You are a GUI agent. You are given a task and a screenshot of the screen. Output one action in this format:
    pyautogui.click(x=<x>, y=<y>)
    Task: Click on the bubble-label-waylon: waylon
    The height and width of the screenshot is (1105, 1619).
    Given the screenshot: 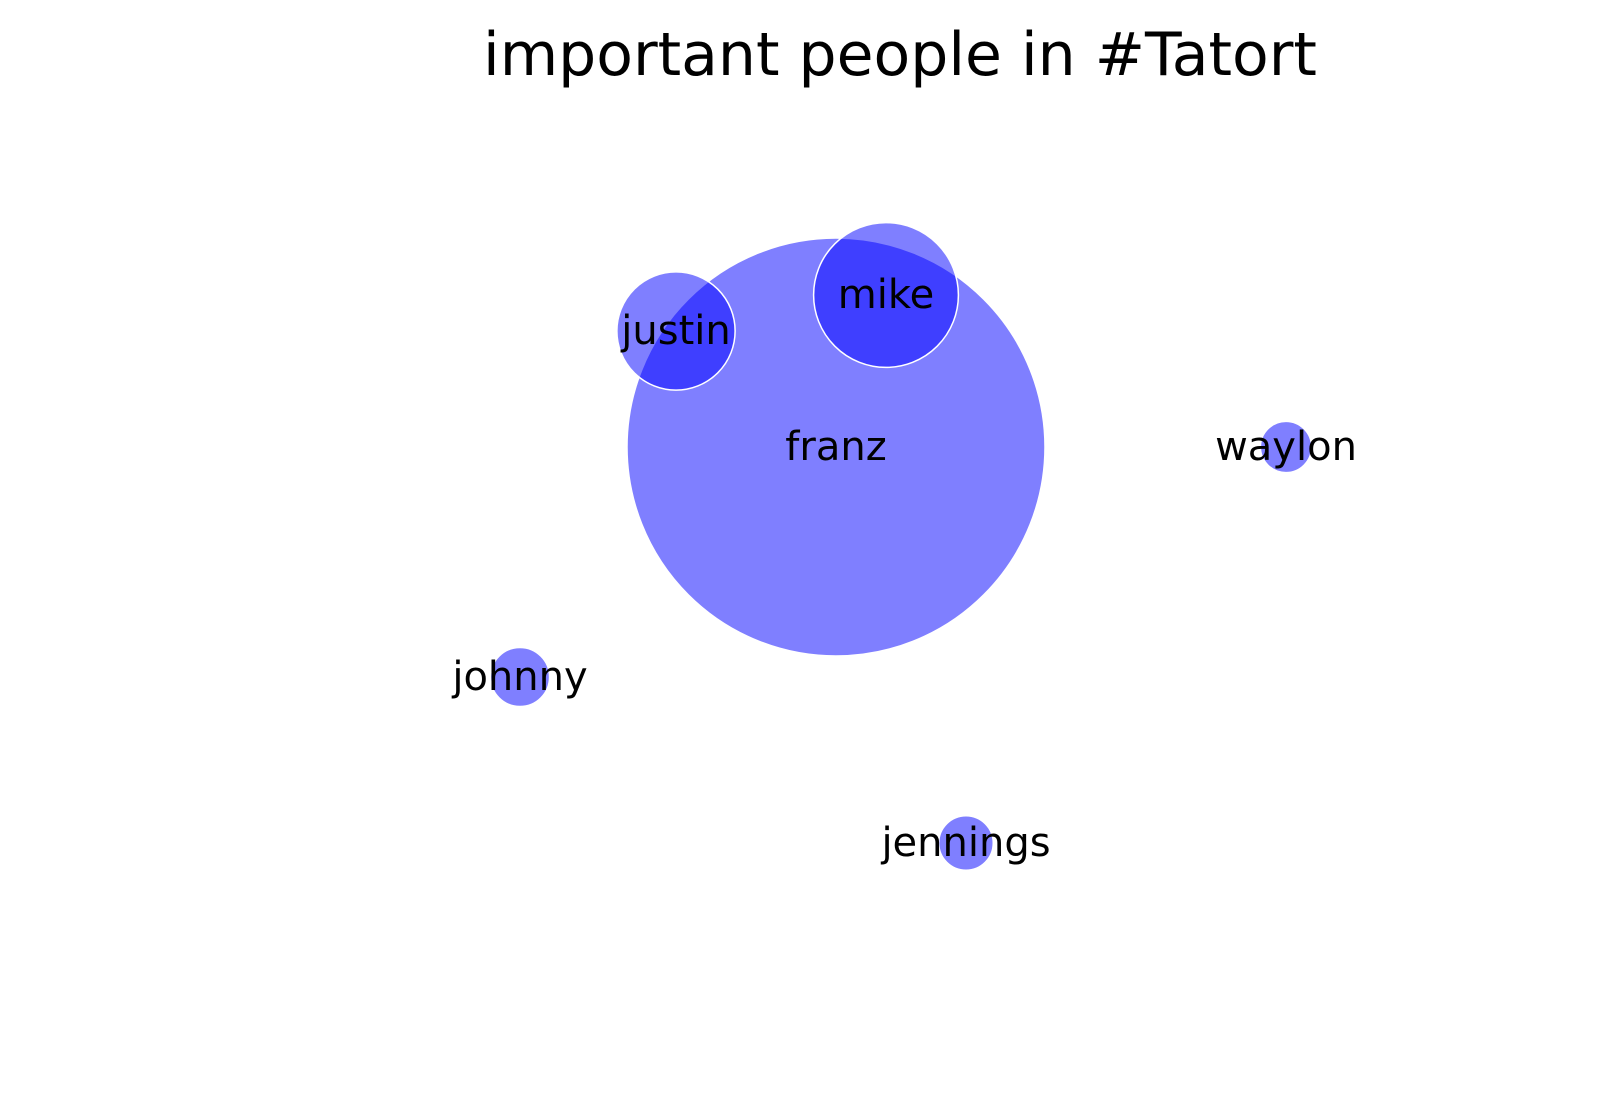 What is the action you would take?
    pyautogui.click(x=1286, y=447)
    